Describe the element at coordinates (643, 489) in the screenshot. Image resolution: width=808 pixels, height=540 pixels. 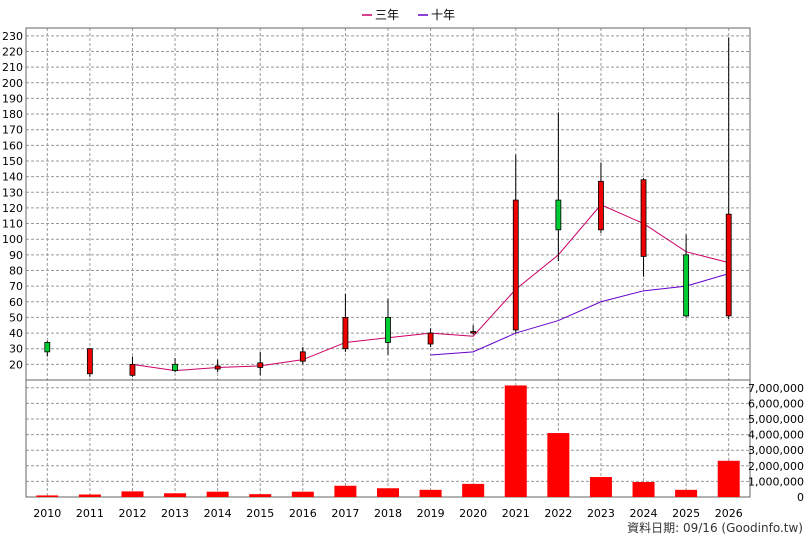
I see `volume-bar-2024` at that location.